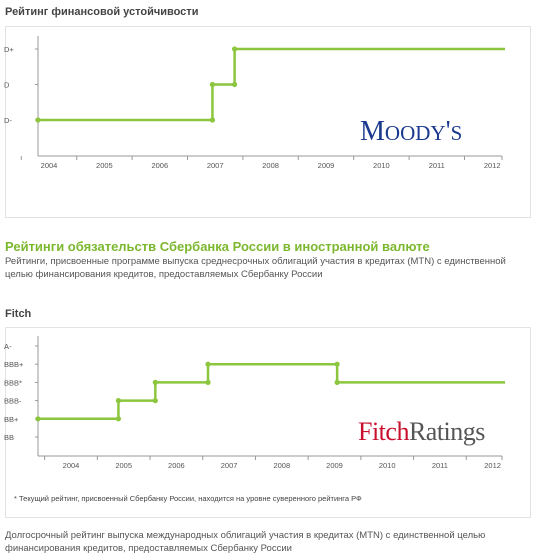  I want to click on moodys-x-tick-label: 2009, so click(326, 165).